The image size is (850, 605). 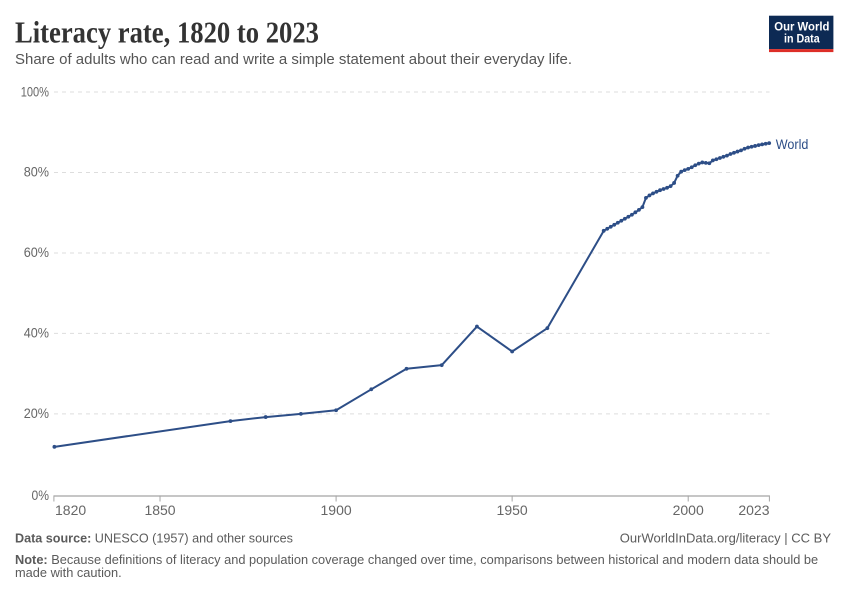 What do you see at coordinates (36, 413) in the screenshot?
I see `svg-text: 20%` at bounding box center [36, 413].